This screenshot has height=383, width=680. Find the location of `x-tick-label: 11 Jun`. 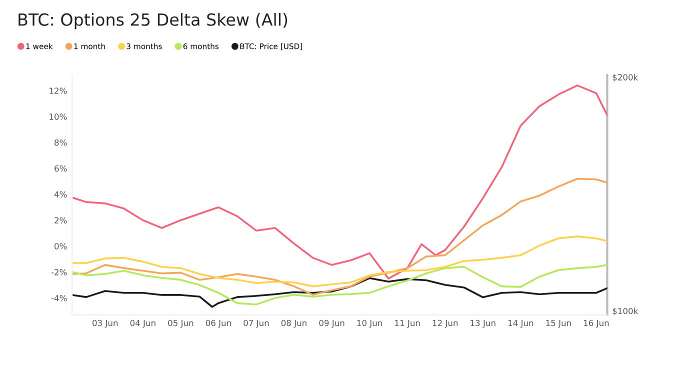

x-tick-label: 11 Jun is located at coordinates (407, 324).